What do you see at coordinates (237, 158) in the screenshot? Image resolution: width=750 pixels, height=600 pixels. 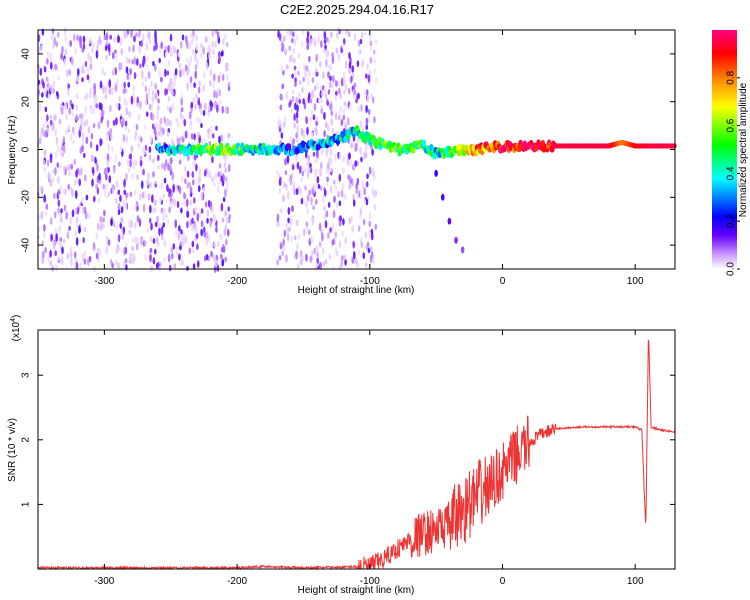 I see `spectrogram-x-tick: -200` at bounding box center [237, 158].